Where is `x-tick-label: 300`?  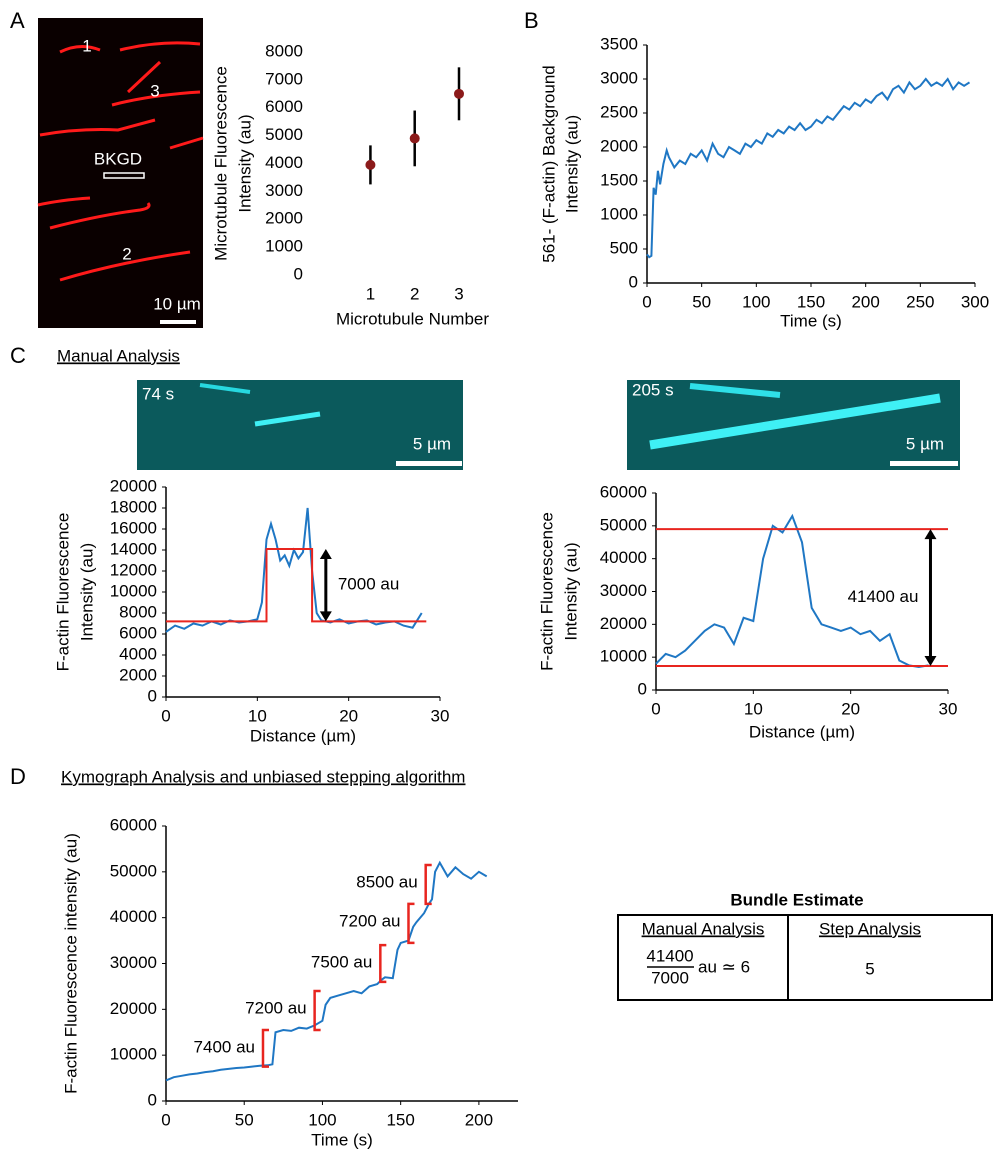 x-tick-label: 300 is located at coordinates (975, 301).